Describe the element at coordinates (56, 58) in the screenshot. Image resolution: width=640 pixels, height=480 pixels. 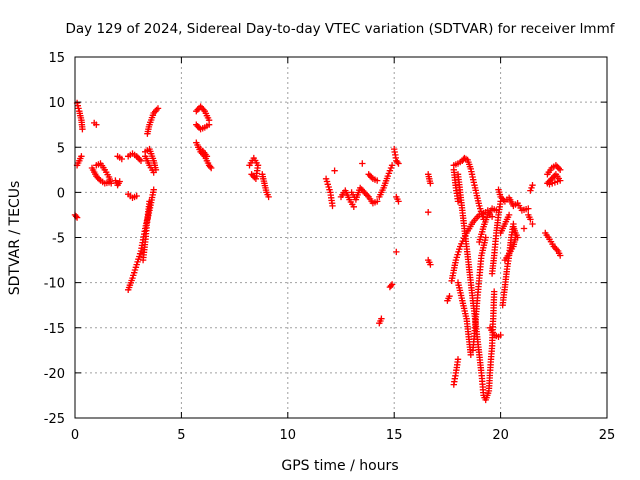
I see `y-tick-label: 15` at that location.